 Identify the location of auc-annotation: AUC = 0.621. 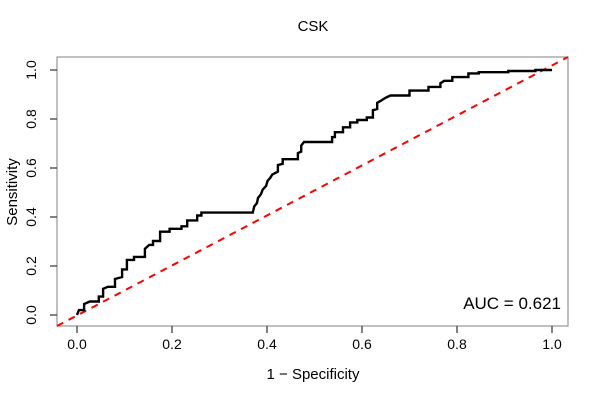
(512, 303).